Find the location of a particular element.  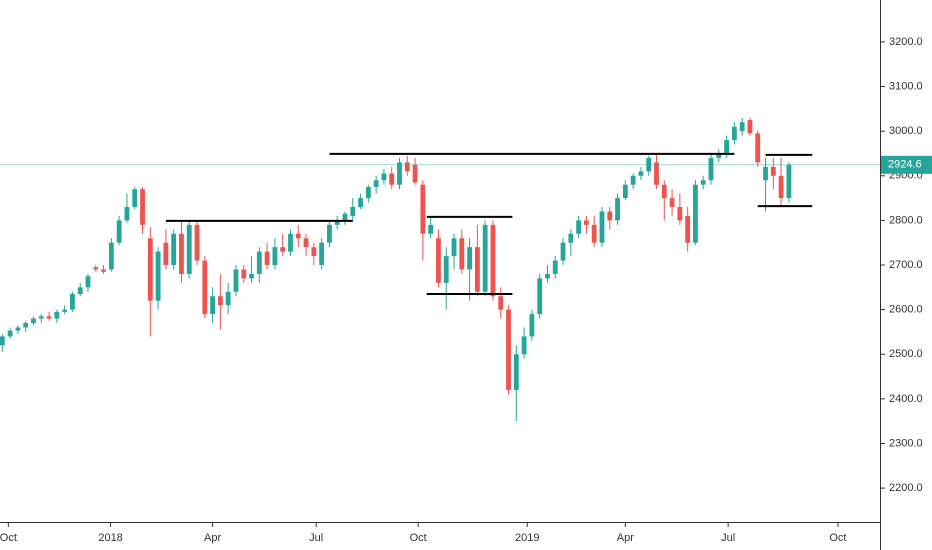

y-tick-label: 2600.0 is located at coordinates (906, 310).